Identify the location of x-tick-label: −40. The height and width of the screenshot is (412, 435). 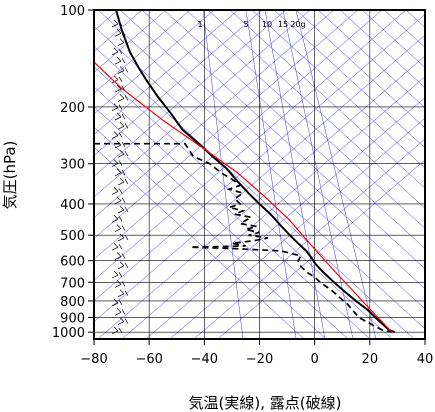
(204, 359).